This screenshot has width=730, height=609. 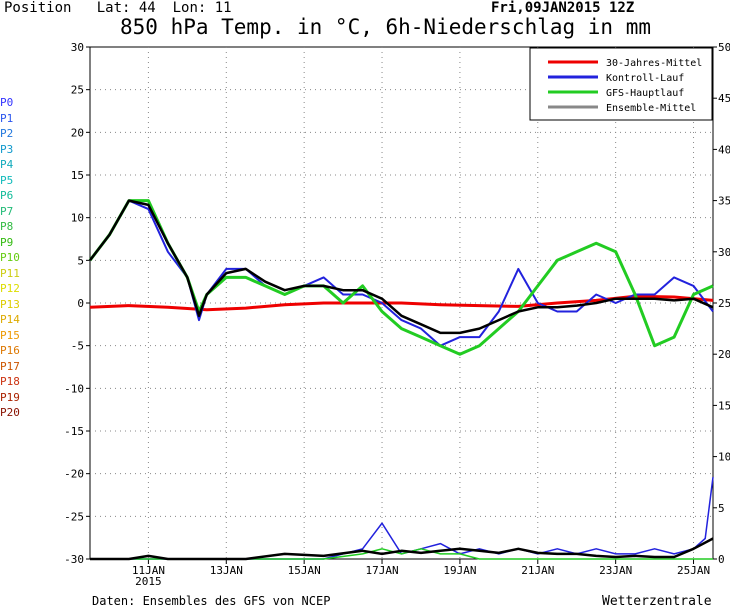 I want to click on longitude-value: Lon: 11, so click(x=202, y=8).